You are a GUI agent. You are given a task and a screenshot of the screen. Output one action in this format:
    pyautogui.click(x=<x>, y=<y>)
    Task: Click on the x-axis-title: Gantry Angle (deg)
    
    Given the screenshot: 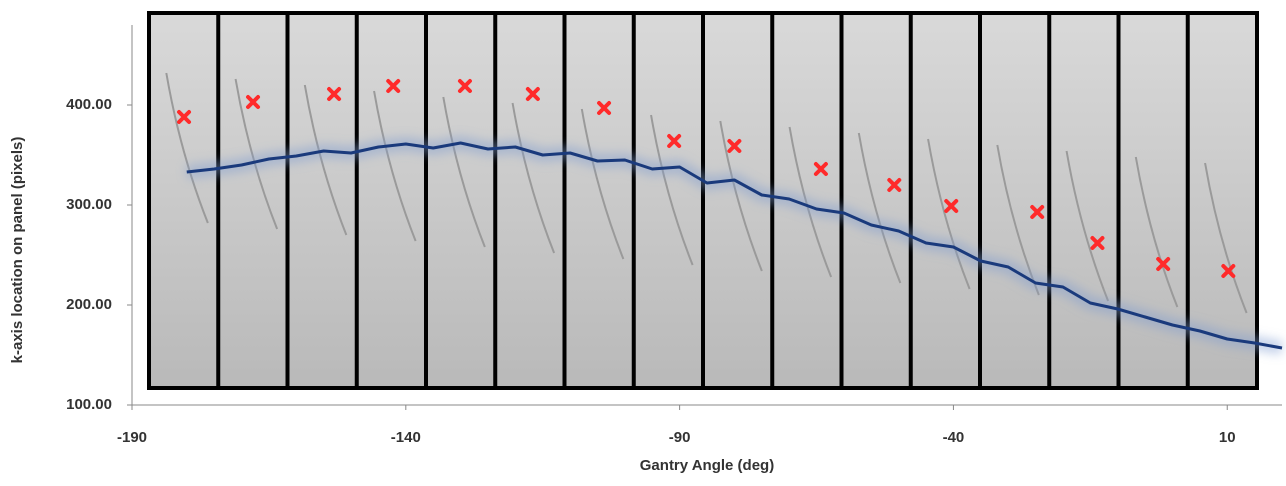 What is the action you would take?
    pyautogui.click(x=707, y=465)
    